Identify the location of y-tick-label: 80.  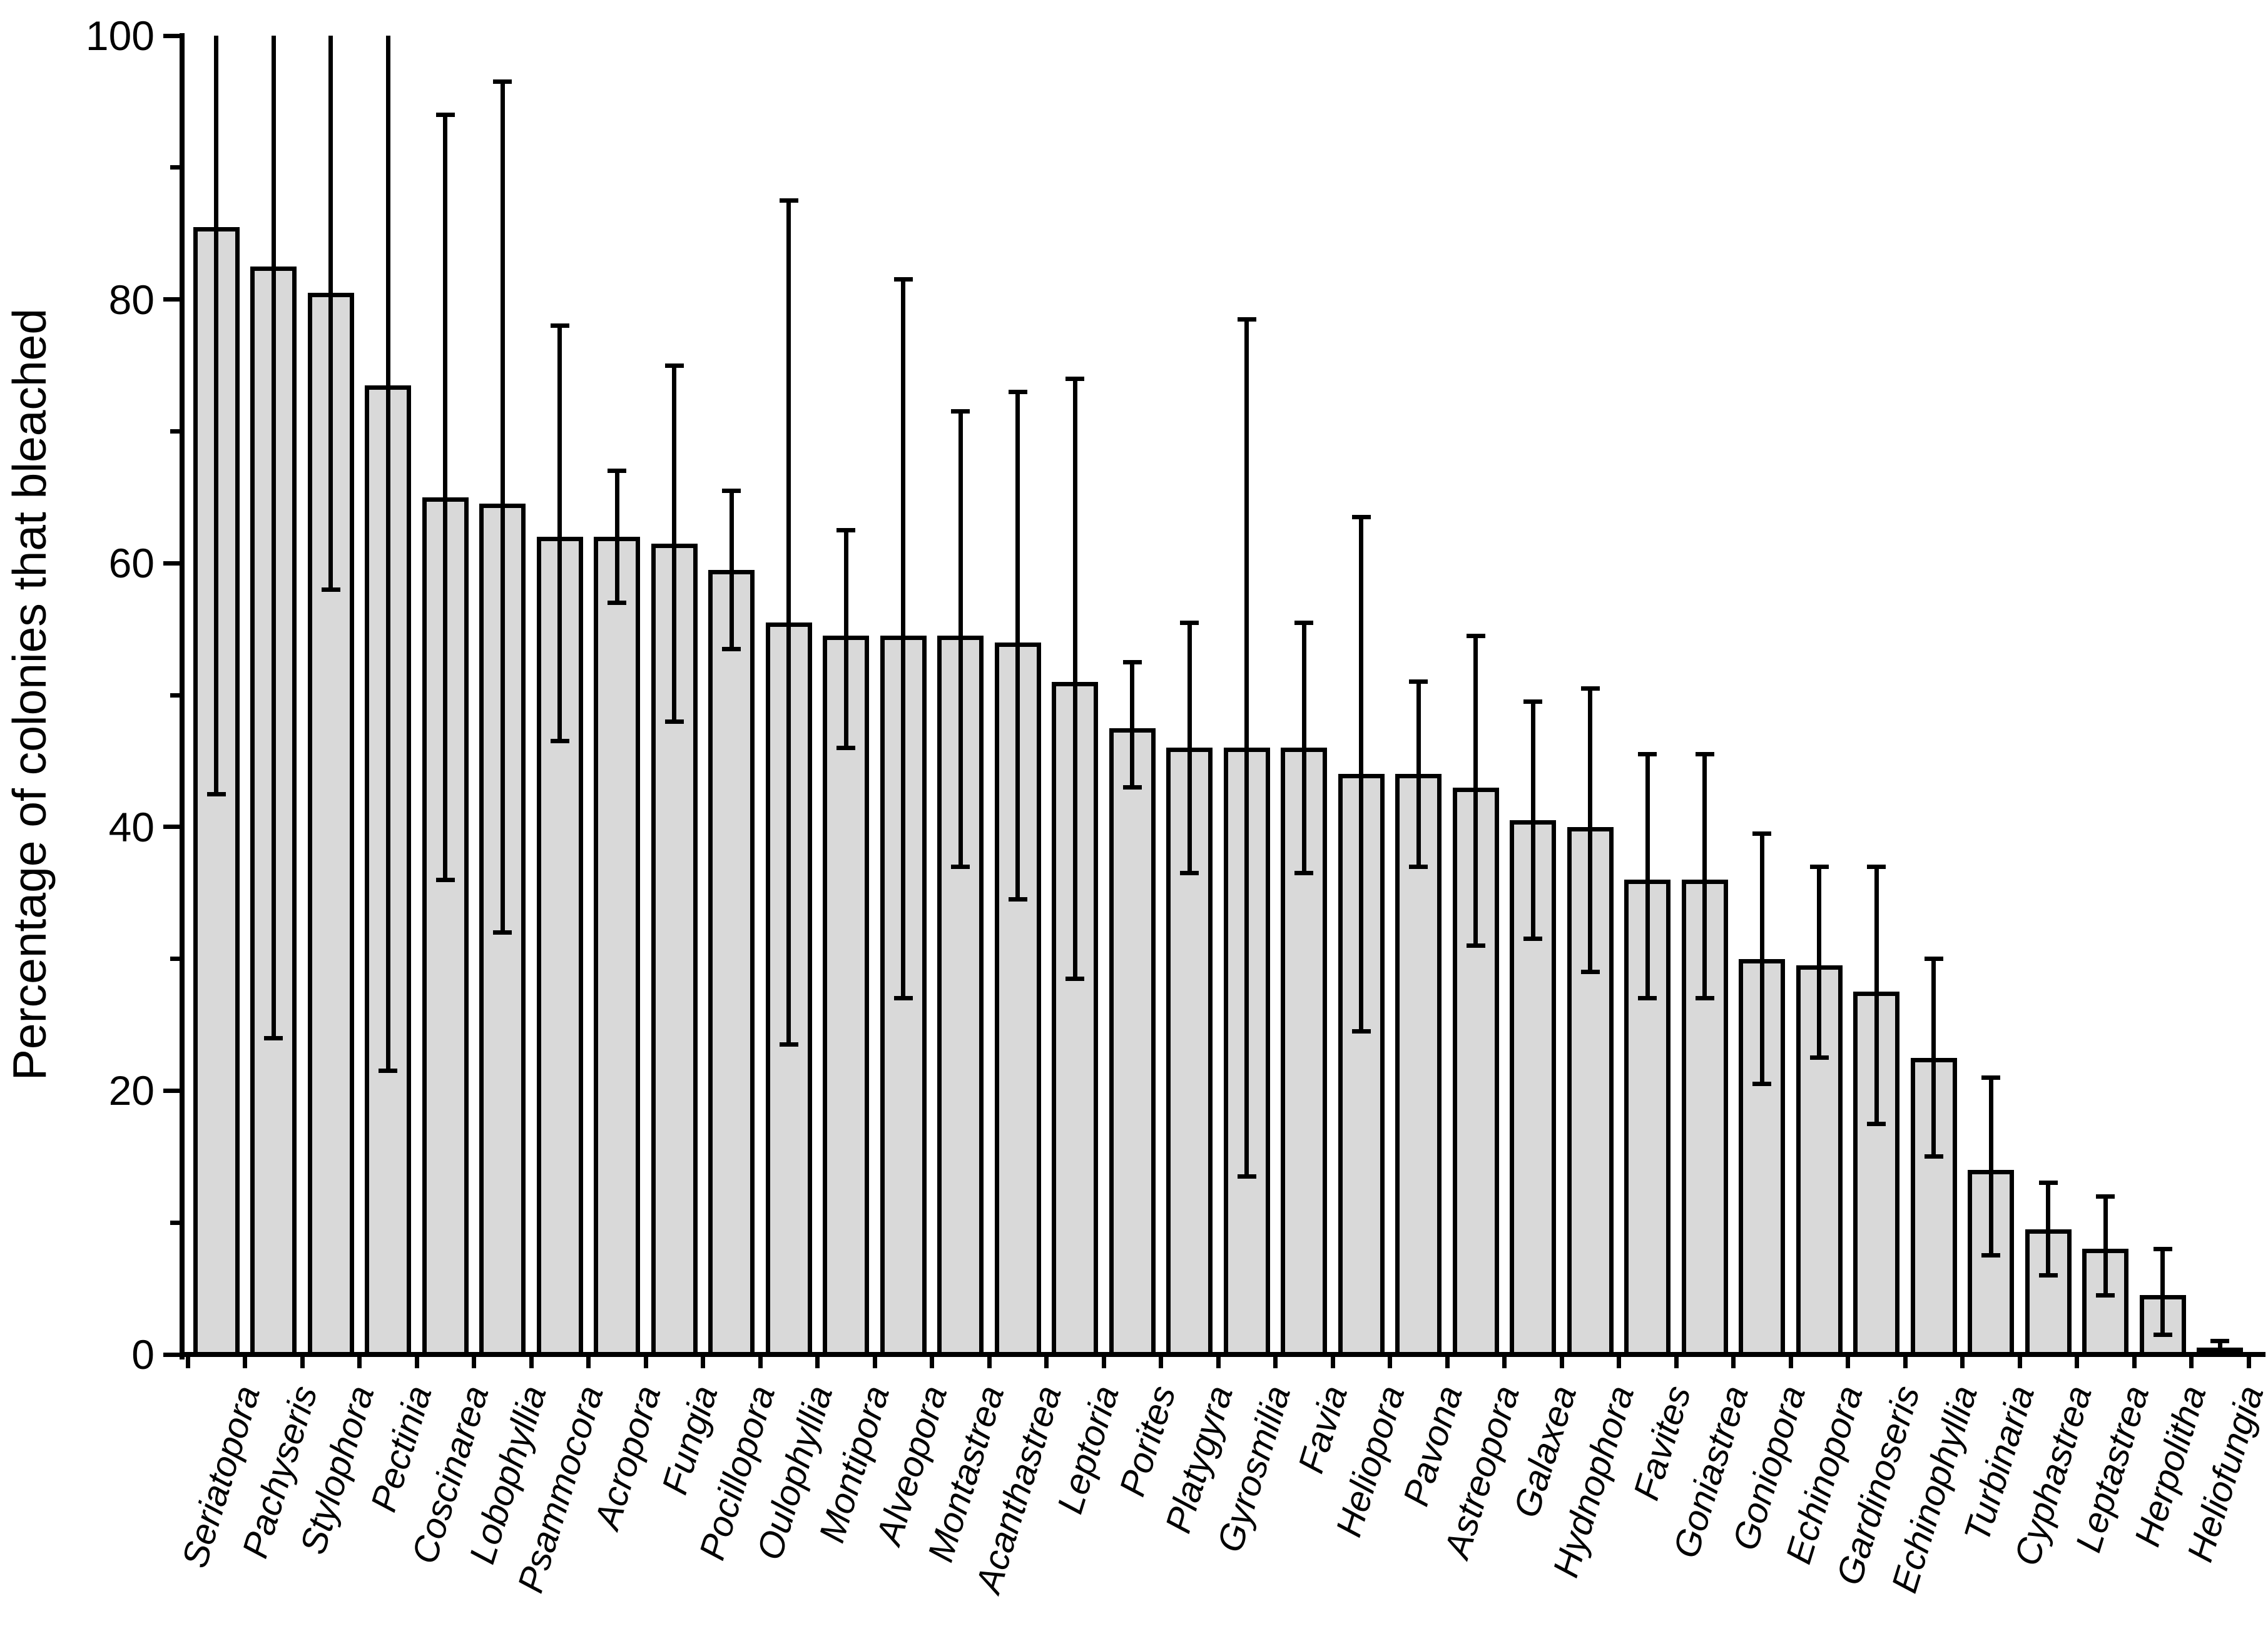
(131, 299).